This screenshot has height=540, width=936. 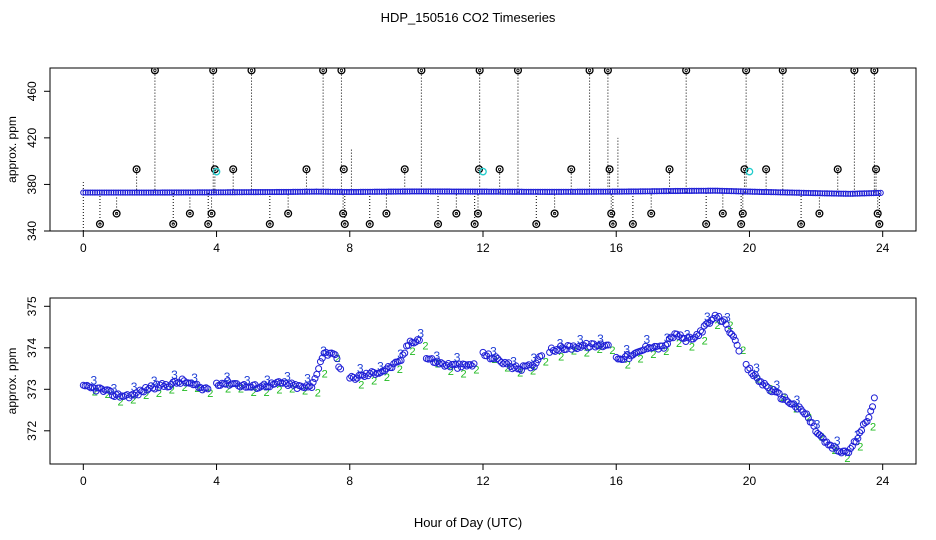 What do you see at coordinates (32, 138) in the screenshot?
I see `y-tick-label: 420` at bounding box center [32, 138].